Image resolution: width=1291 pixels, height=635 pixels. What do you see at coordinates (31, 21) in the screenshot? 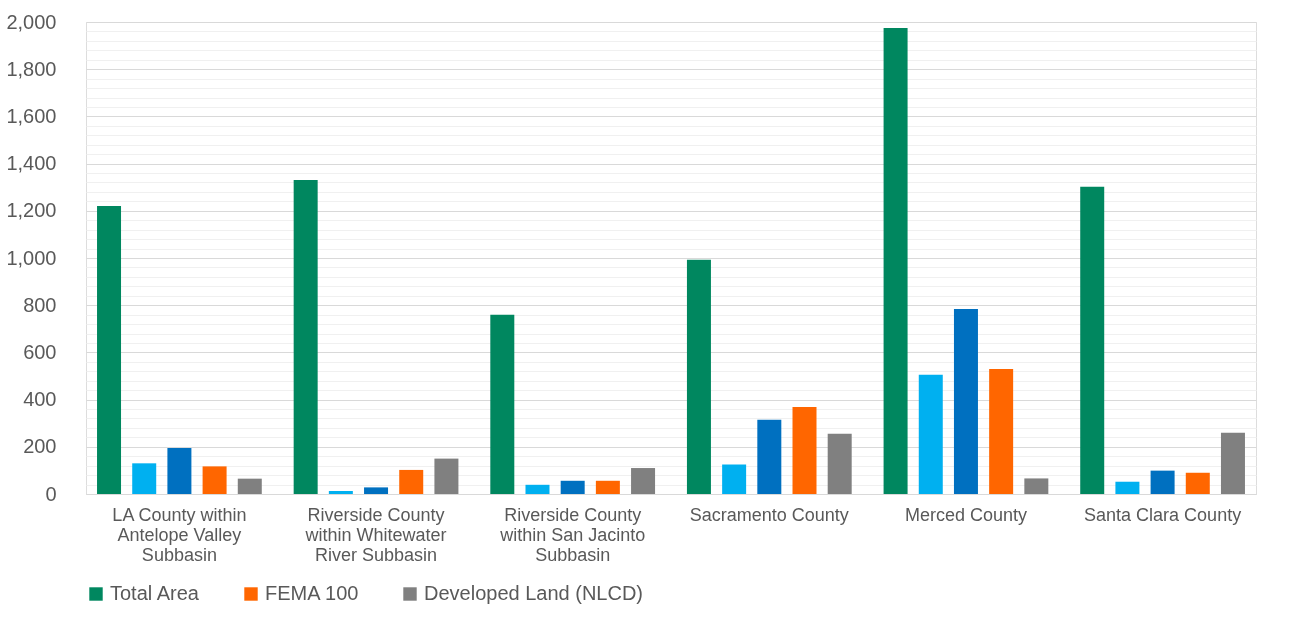
I see `y-tick-label: 2,000` at bounding box center [31, 21].